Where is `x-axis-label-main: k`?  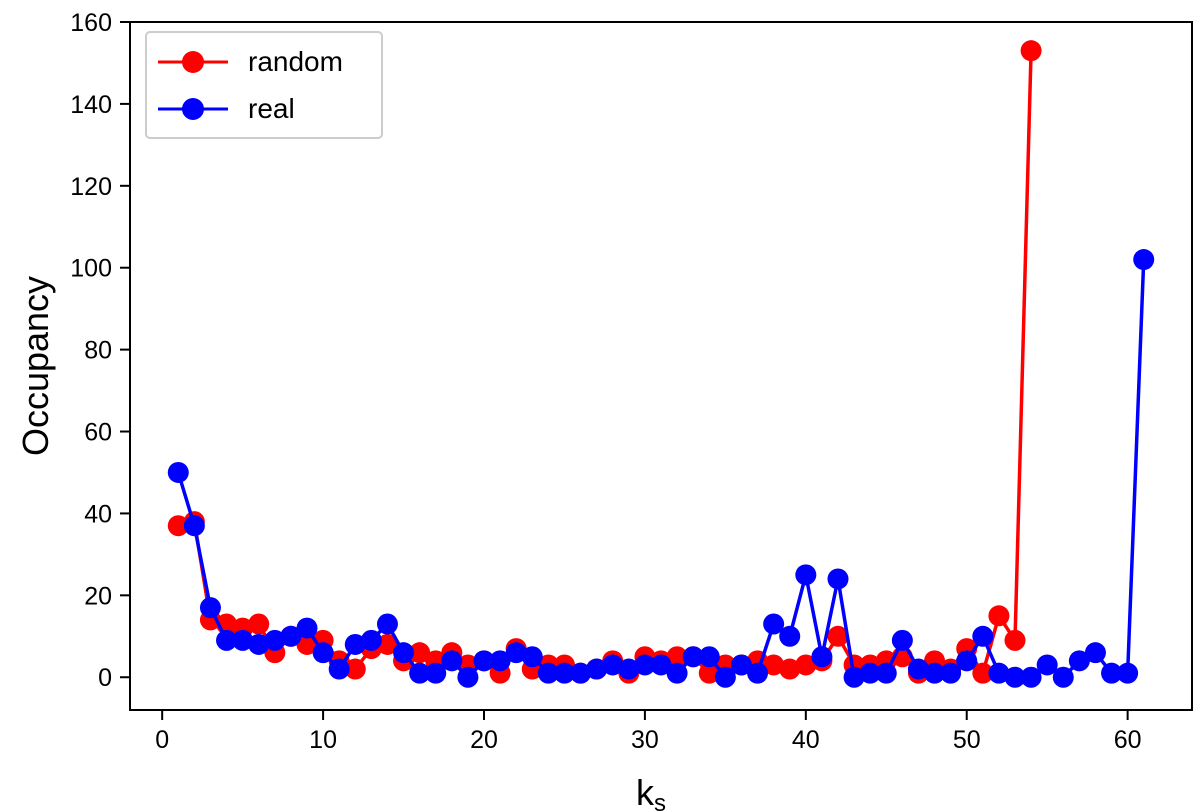
x-axis-label-main: k is located at coordinates (645, 792).